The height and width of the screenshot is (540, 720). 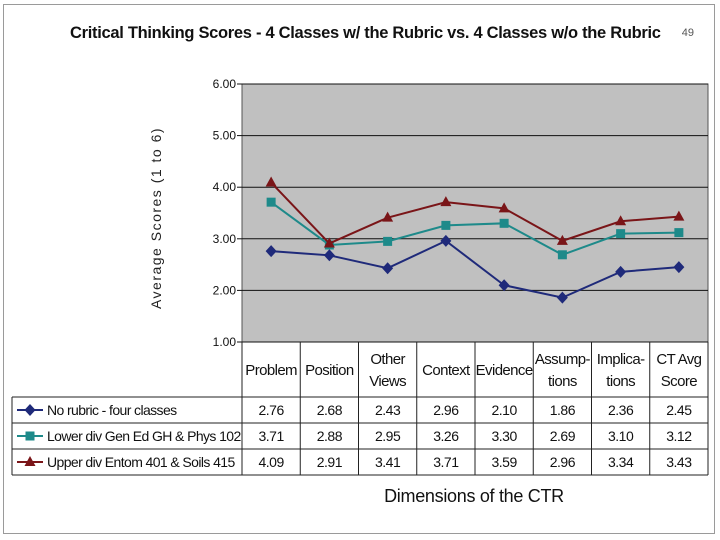 I want to click on data-label: 3.43, so click(x=679, y=462).